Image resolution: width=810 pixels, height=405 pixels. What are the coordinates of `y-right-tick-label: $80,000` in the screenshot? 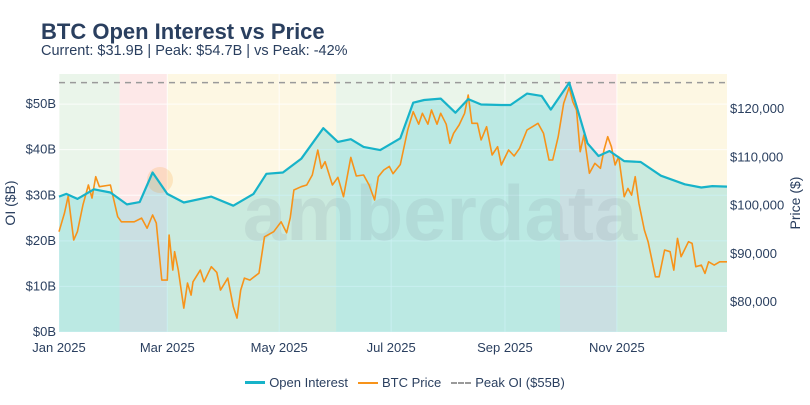 It's located at (753, 301).